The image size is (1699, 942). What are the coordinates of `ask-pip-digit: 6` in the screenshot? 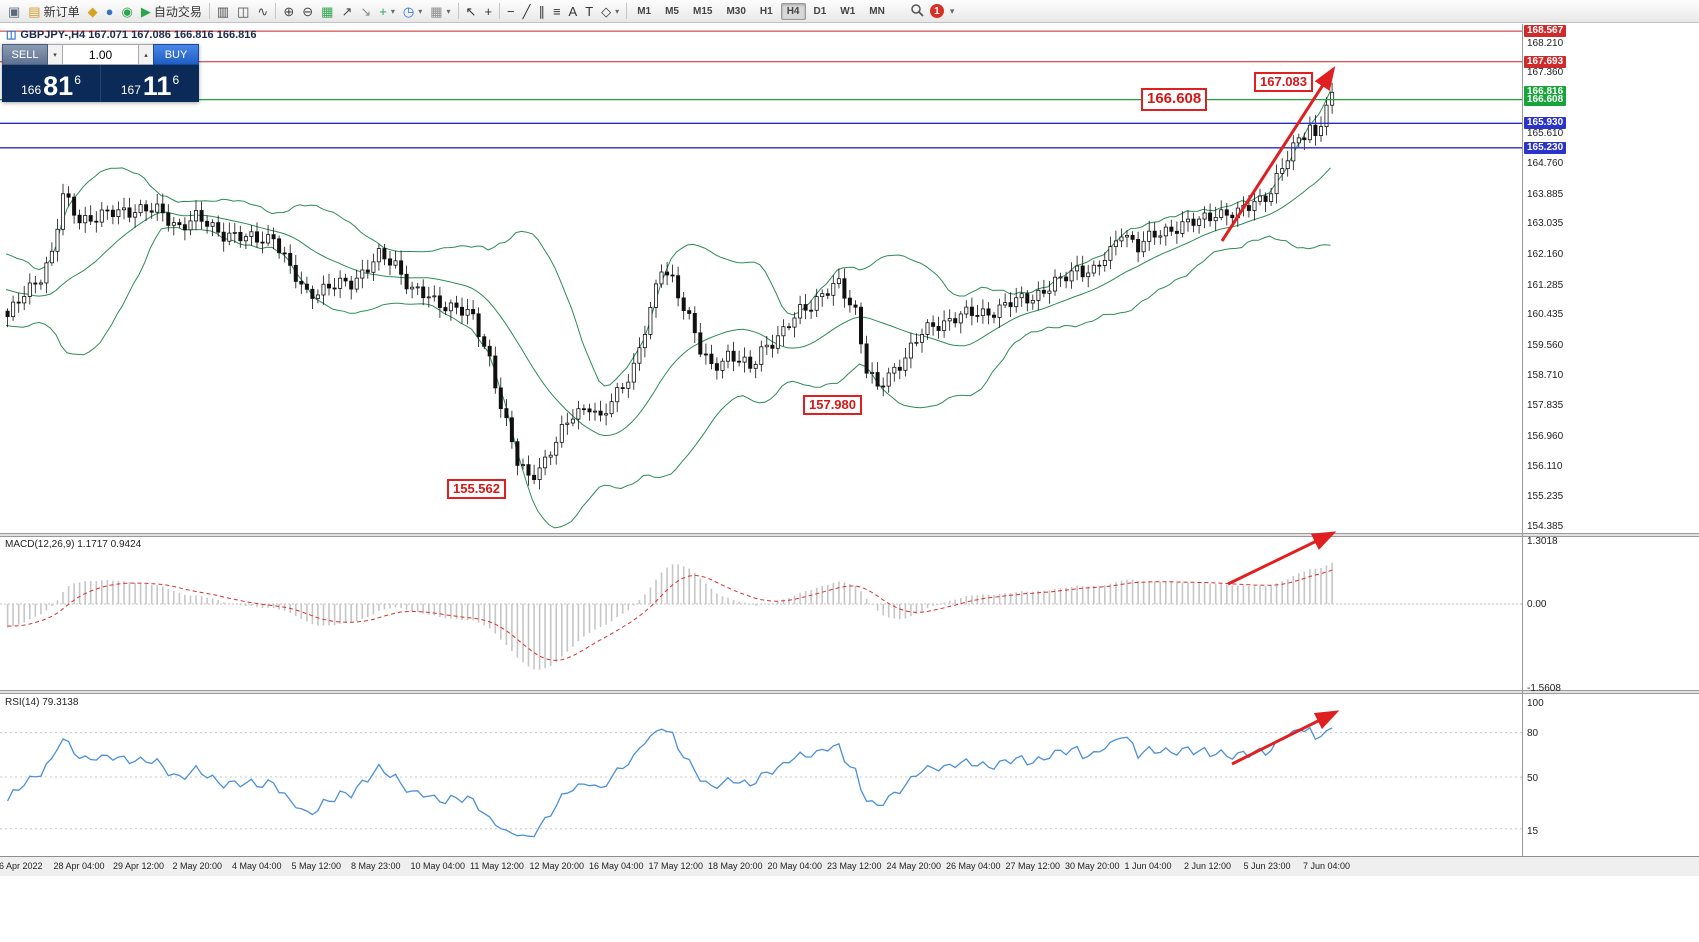 It's located at (176, 80).